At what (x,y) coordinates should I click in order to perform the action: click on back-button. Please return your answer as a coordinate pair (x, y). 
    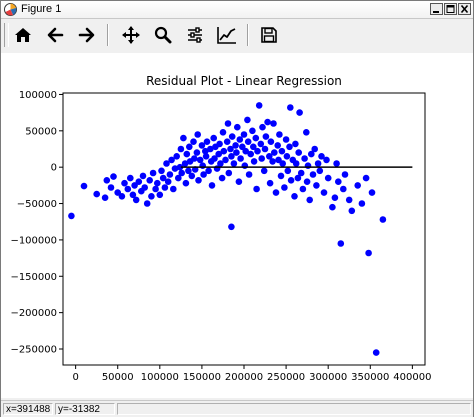
    Looking at the image, I should click on (55, 35).